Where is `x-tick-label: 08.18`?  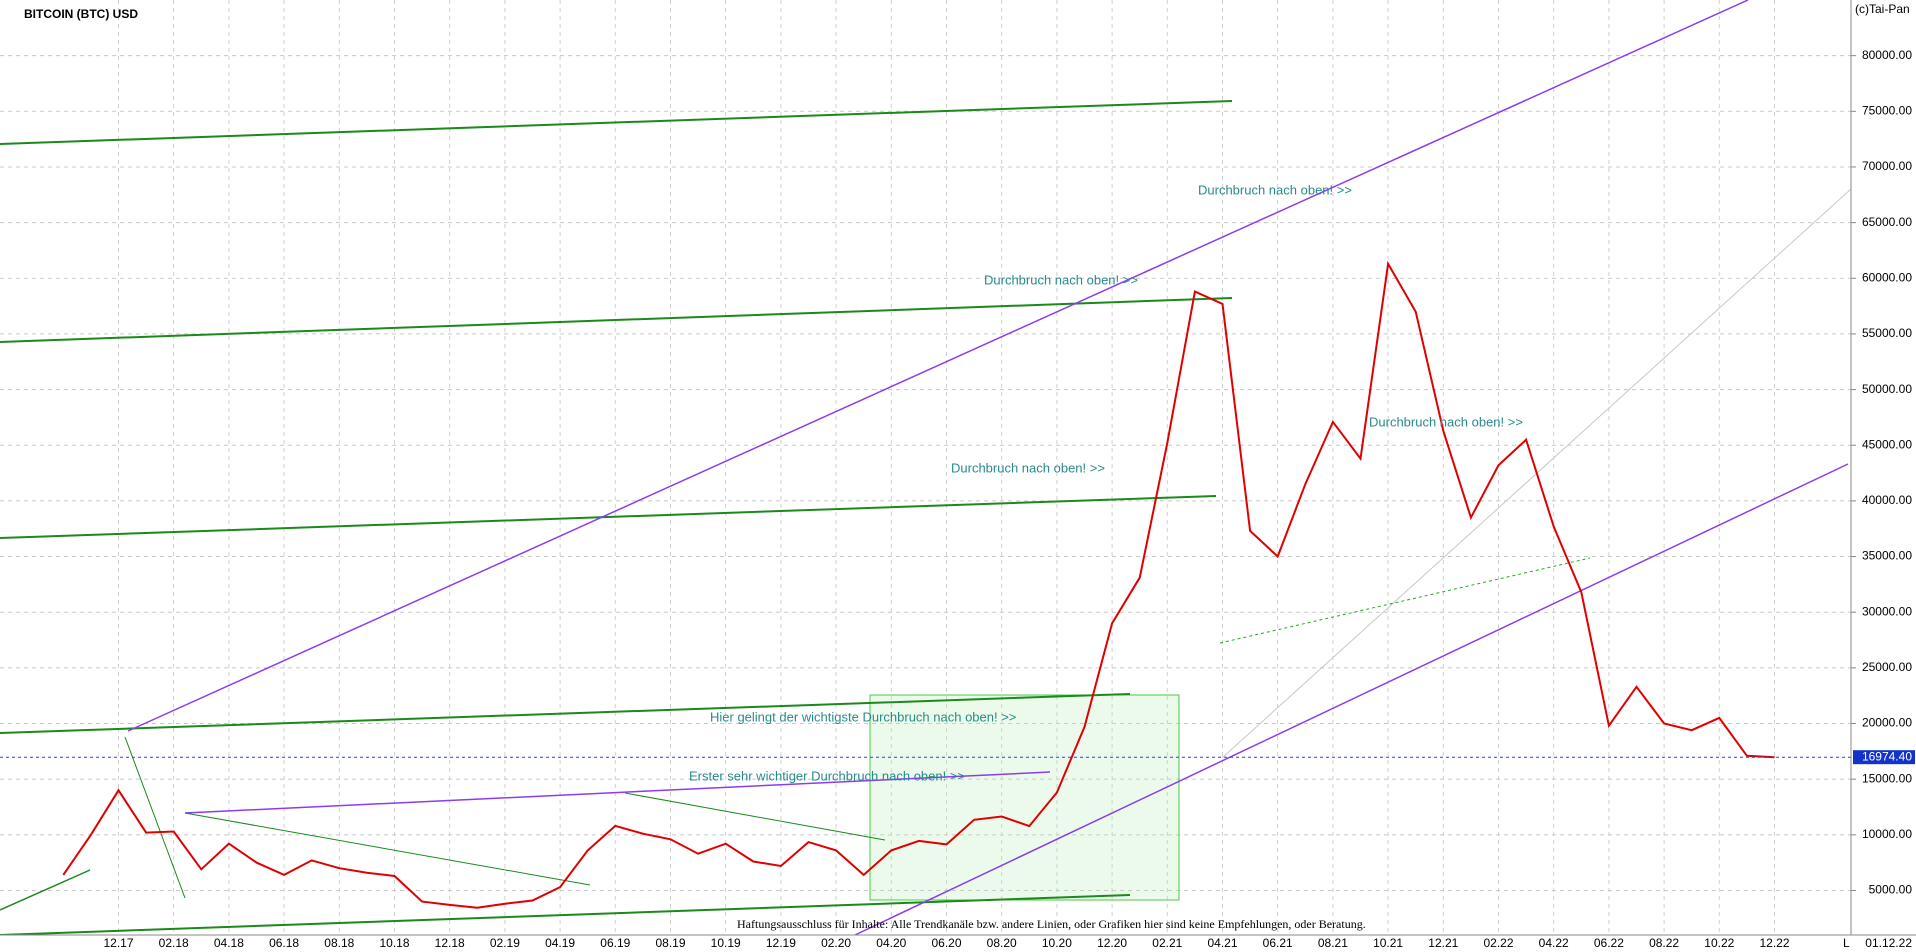
x-tick-label: 08.18 is located at coordinates (339, 943).